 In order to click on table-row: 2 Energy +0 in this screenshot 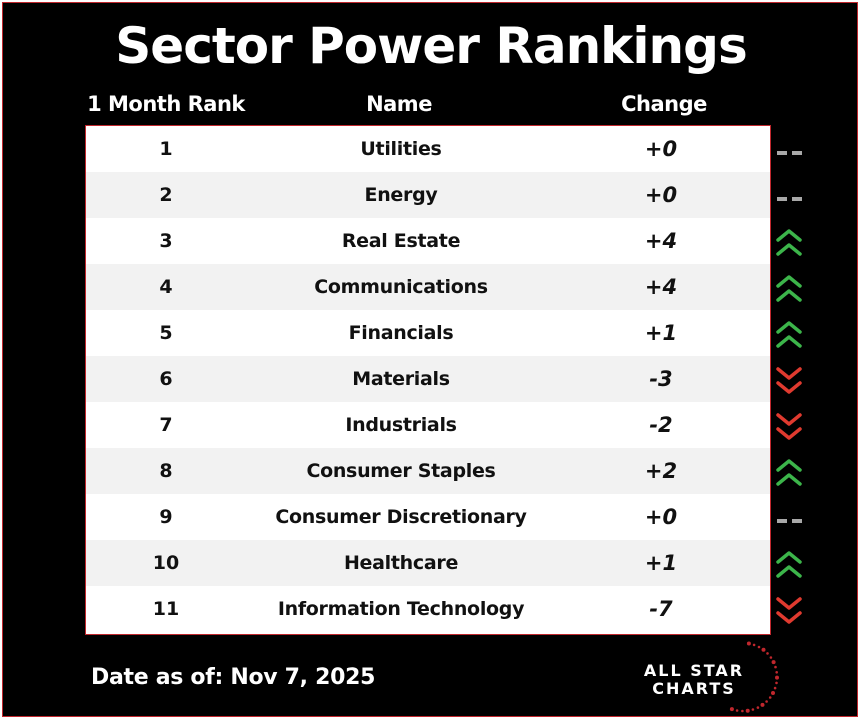, I will do `click(428, 195)`.